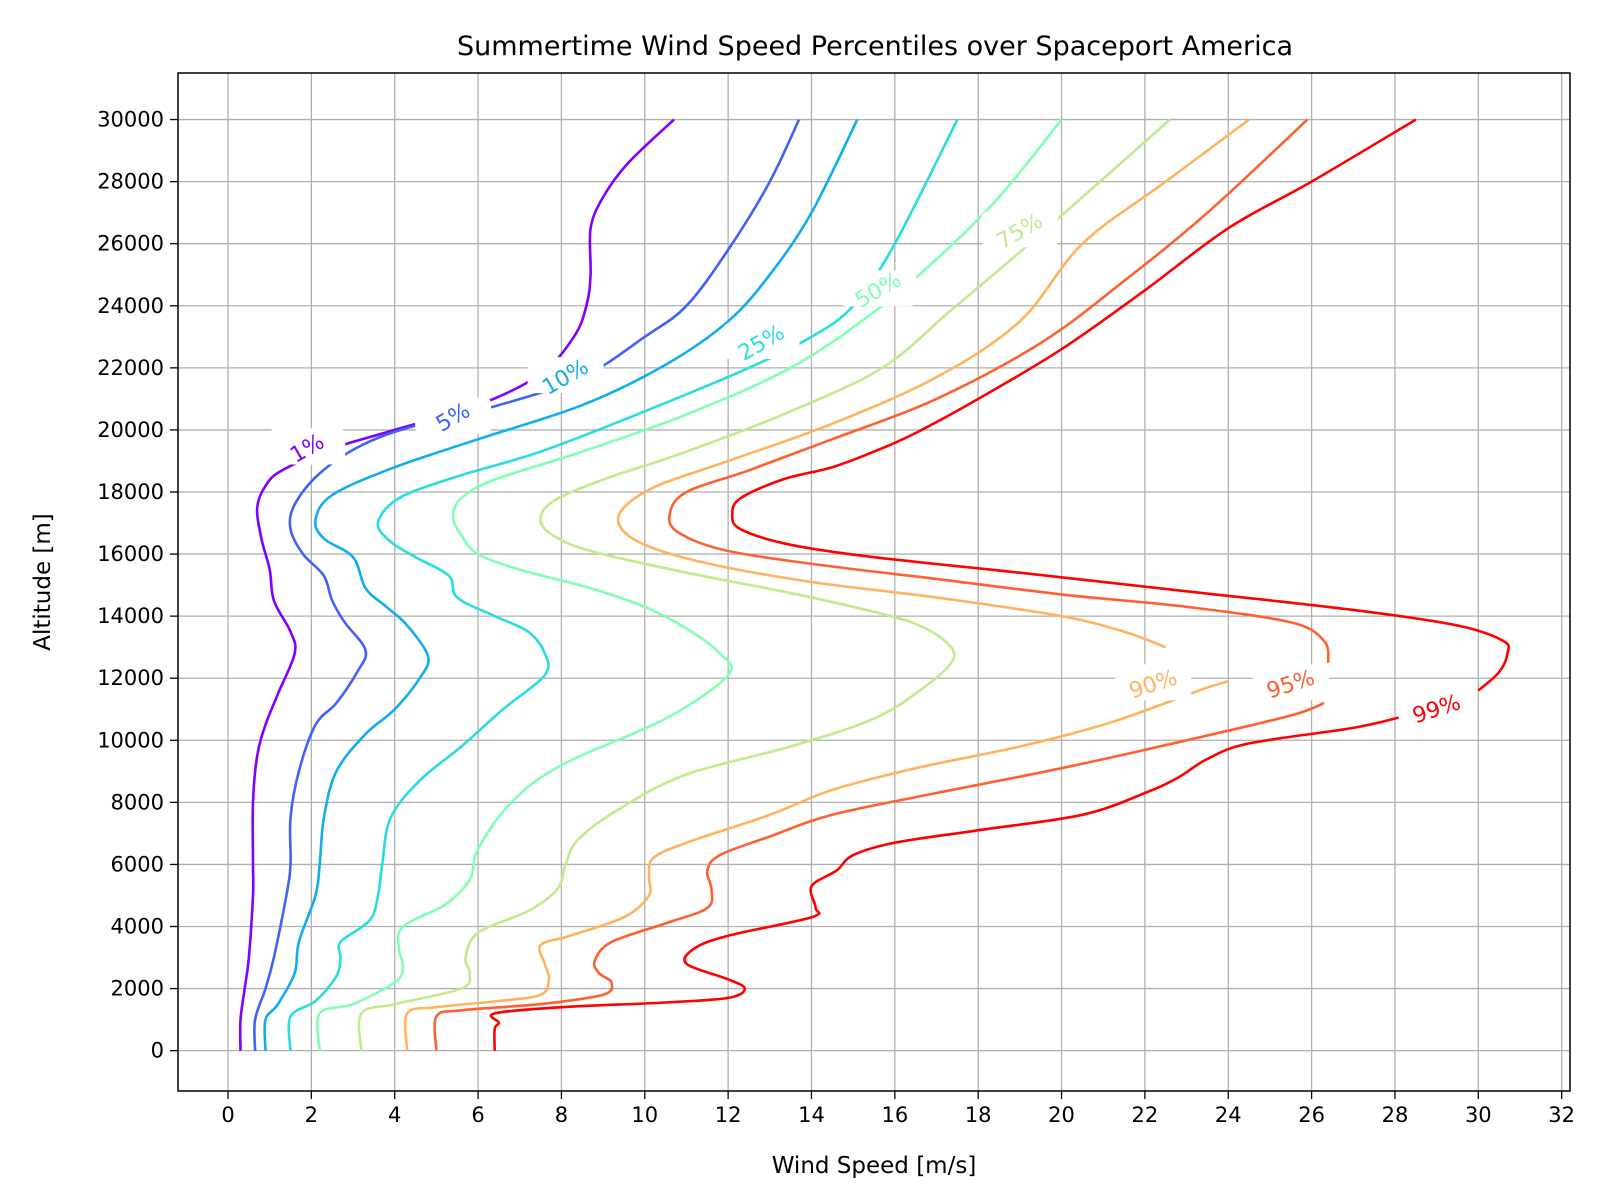 This screenshot has width=1600, height=1200. I want to click on y-tick-label: 16000, so click(130, 554).